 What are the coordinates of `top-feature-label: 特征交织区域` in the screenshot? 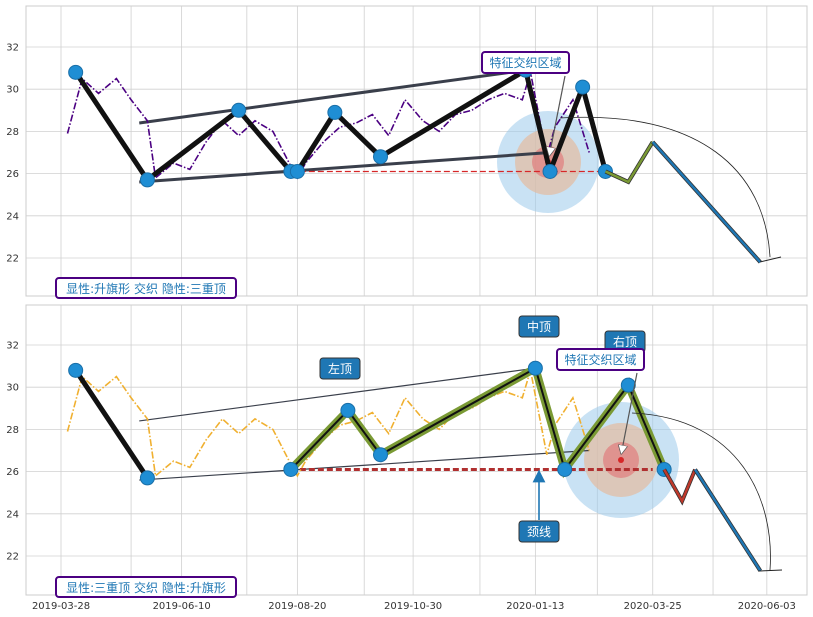 It's located at (525, 62).